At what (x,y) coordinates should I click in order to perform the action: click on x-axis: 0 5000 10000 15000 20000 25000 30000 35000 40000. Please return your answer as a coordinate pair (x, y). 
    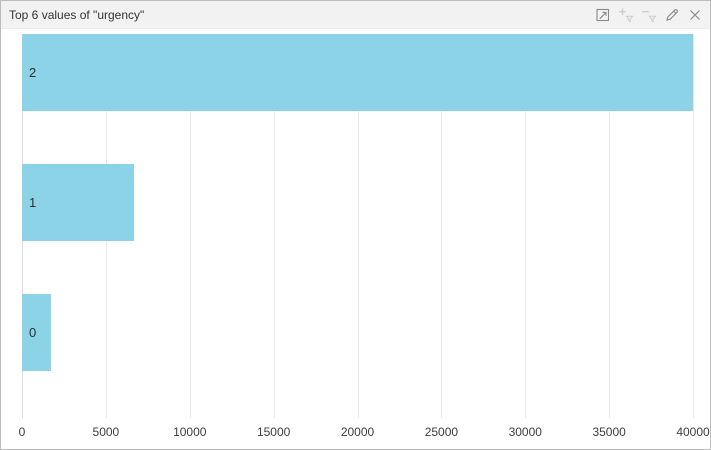
    Looking at the image, I should click on (355, 435).